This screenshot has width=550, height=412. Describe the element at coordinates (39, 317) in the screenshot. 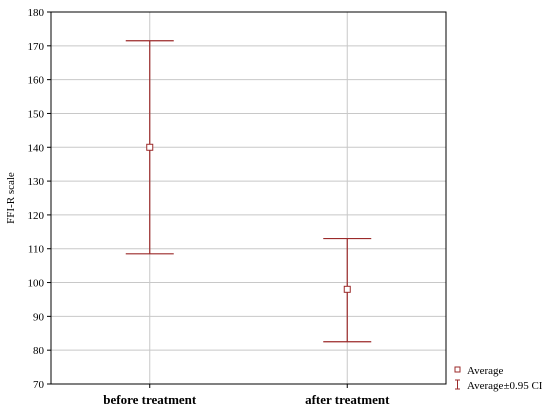

I see `y-tick-label: 90` at that location.